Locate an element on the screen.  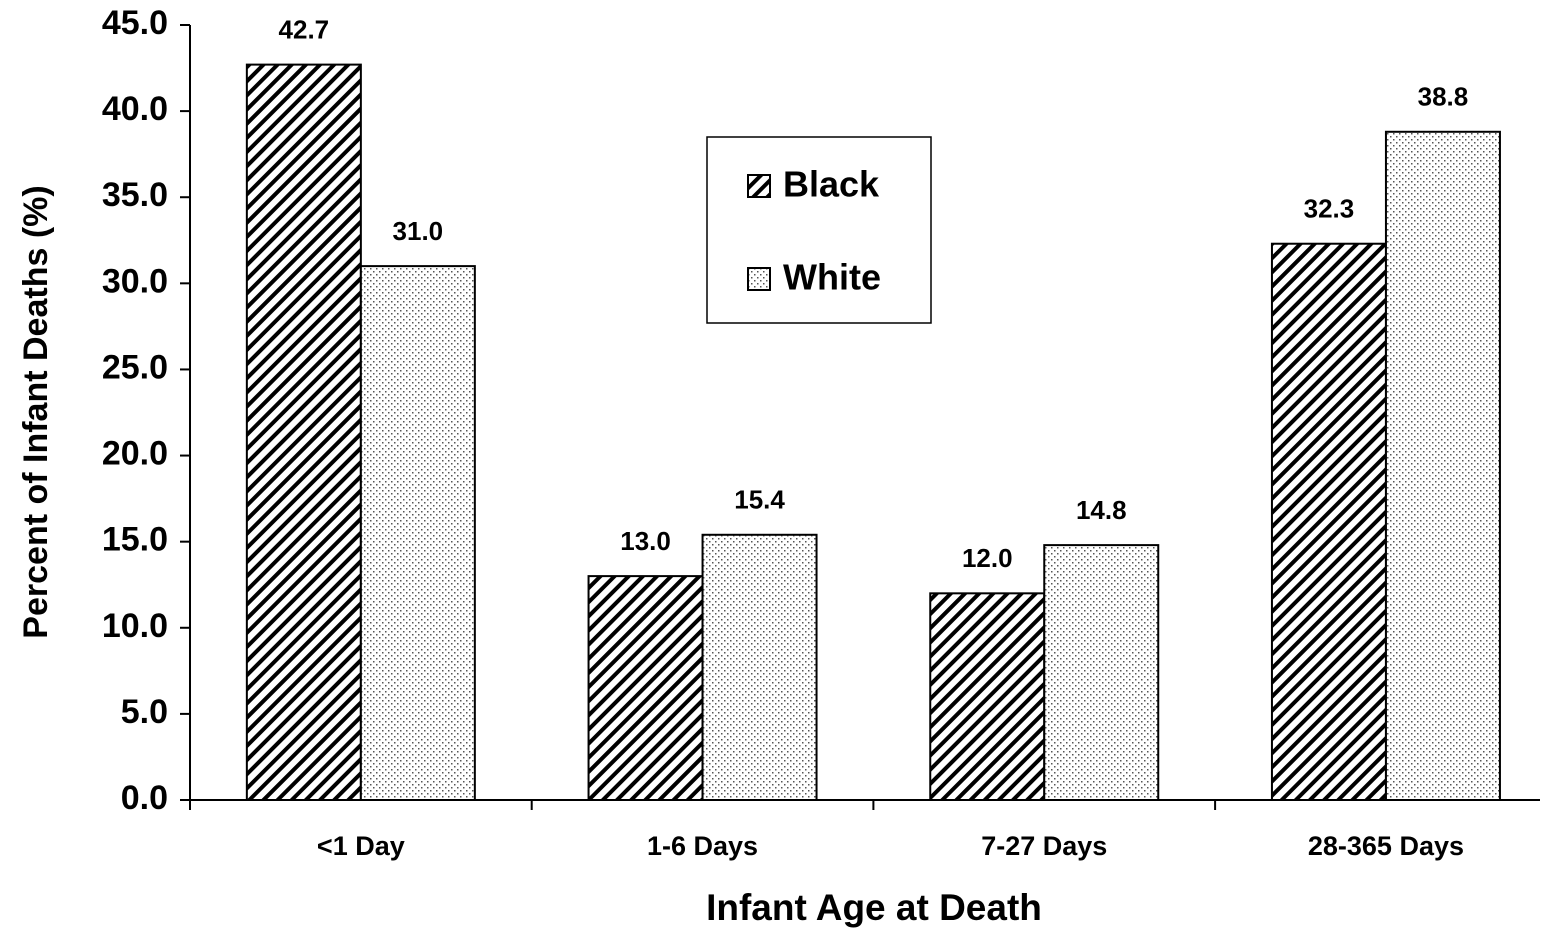
y-tick-label: 25.0 is located at coordinates (135, 367).